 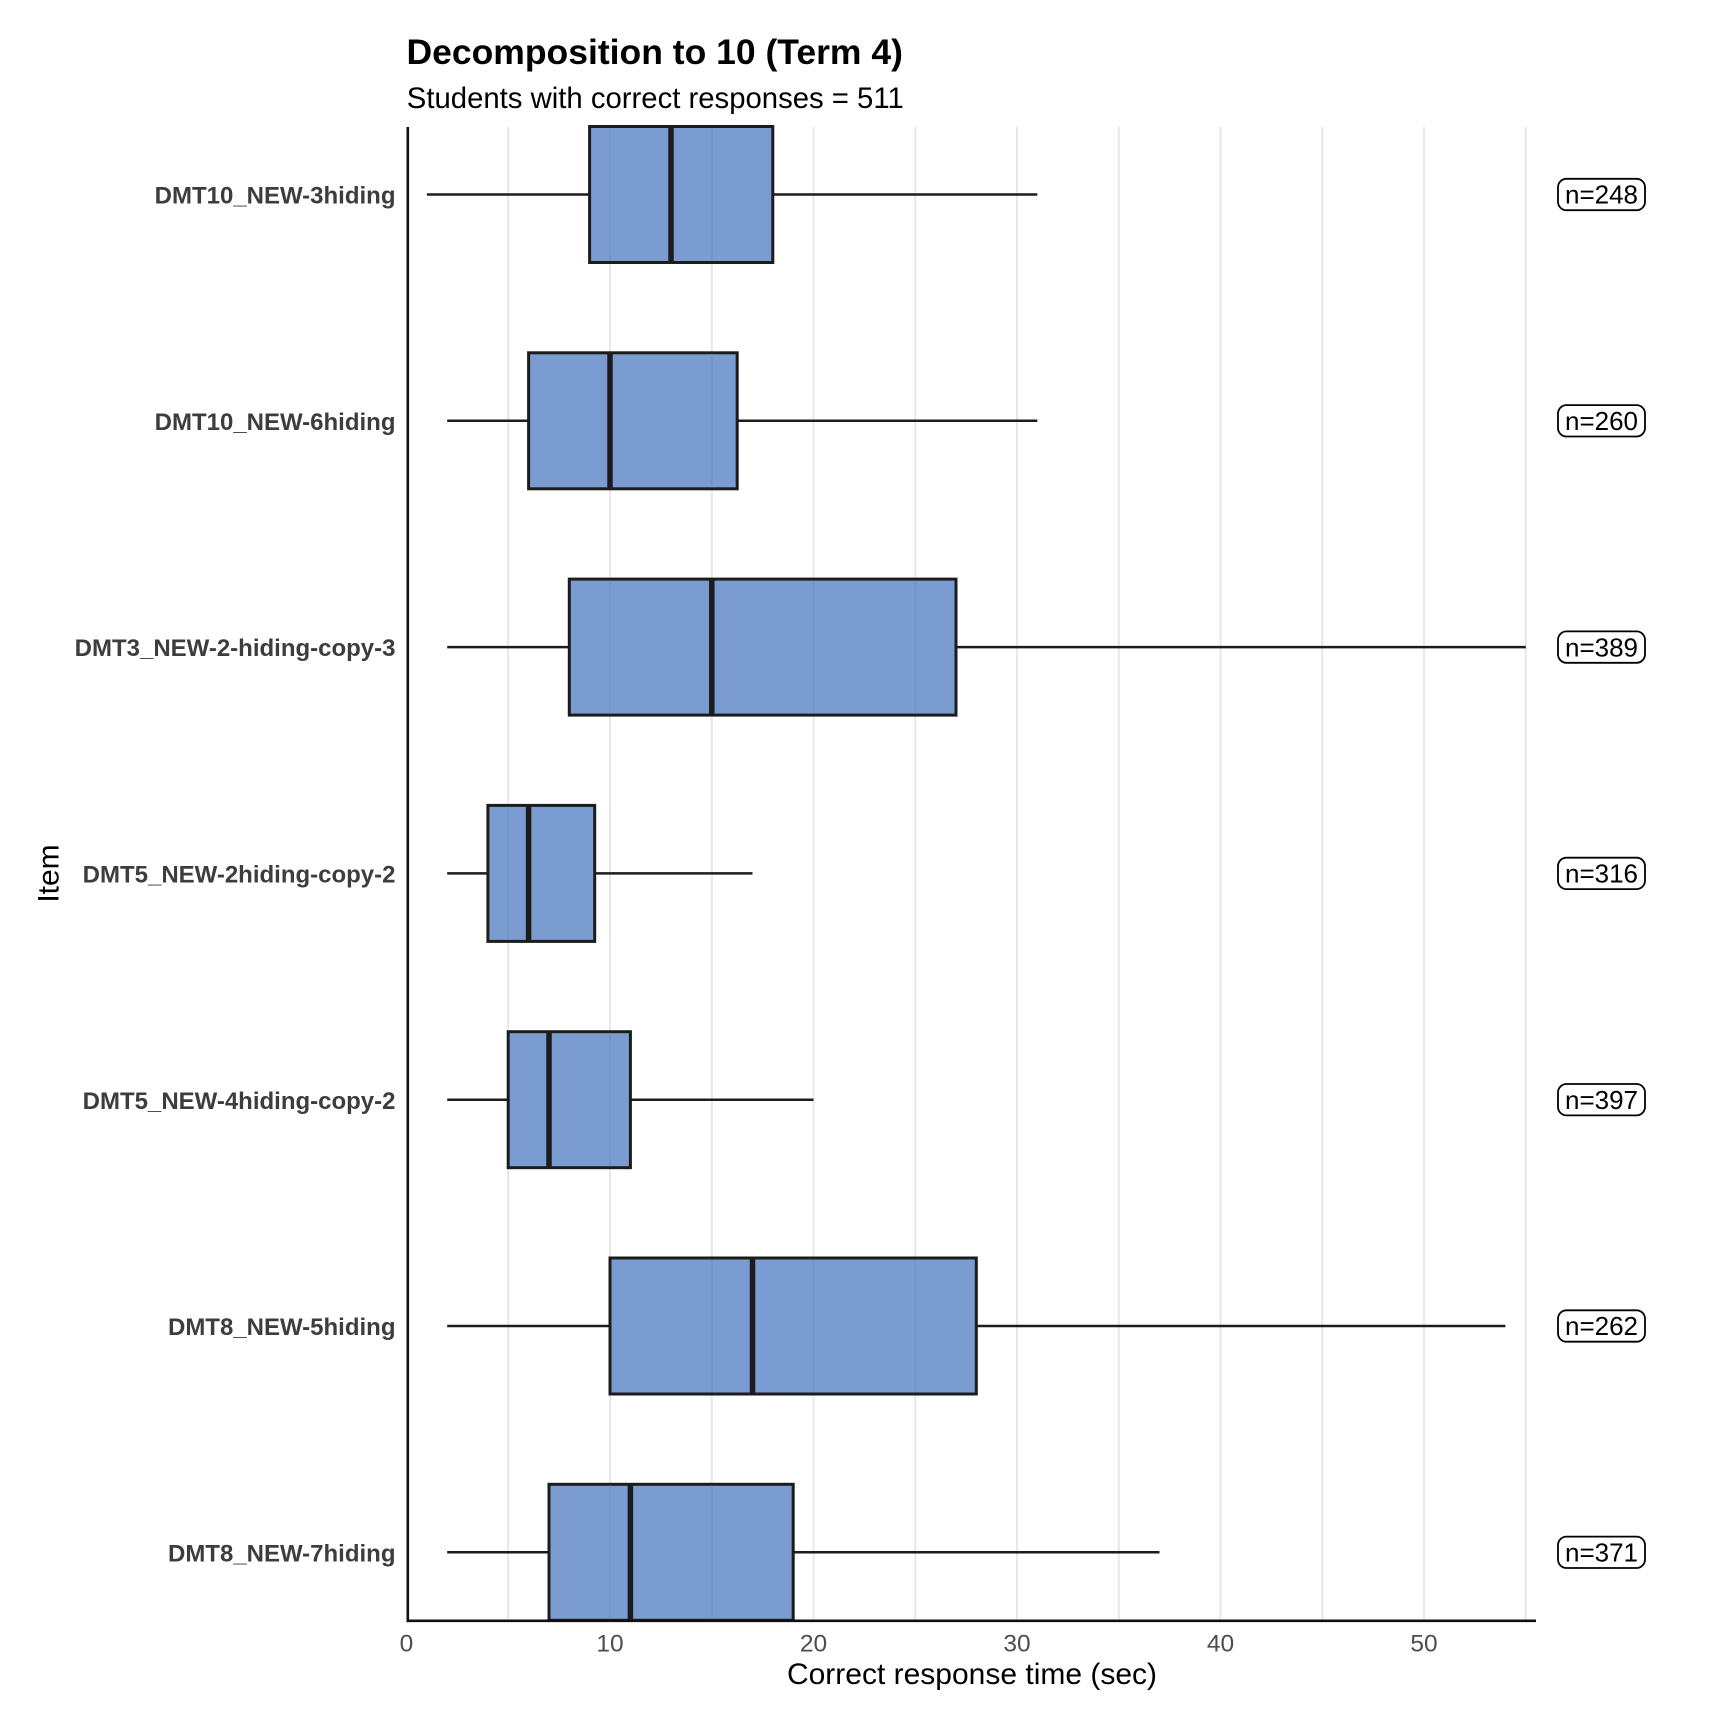 I want to click on svg-text: DMT8_NEW-7hiding, so click(x=282, y=1553).